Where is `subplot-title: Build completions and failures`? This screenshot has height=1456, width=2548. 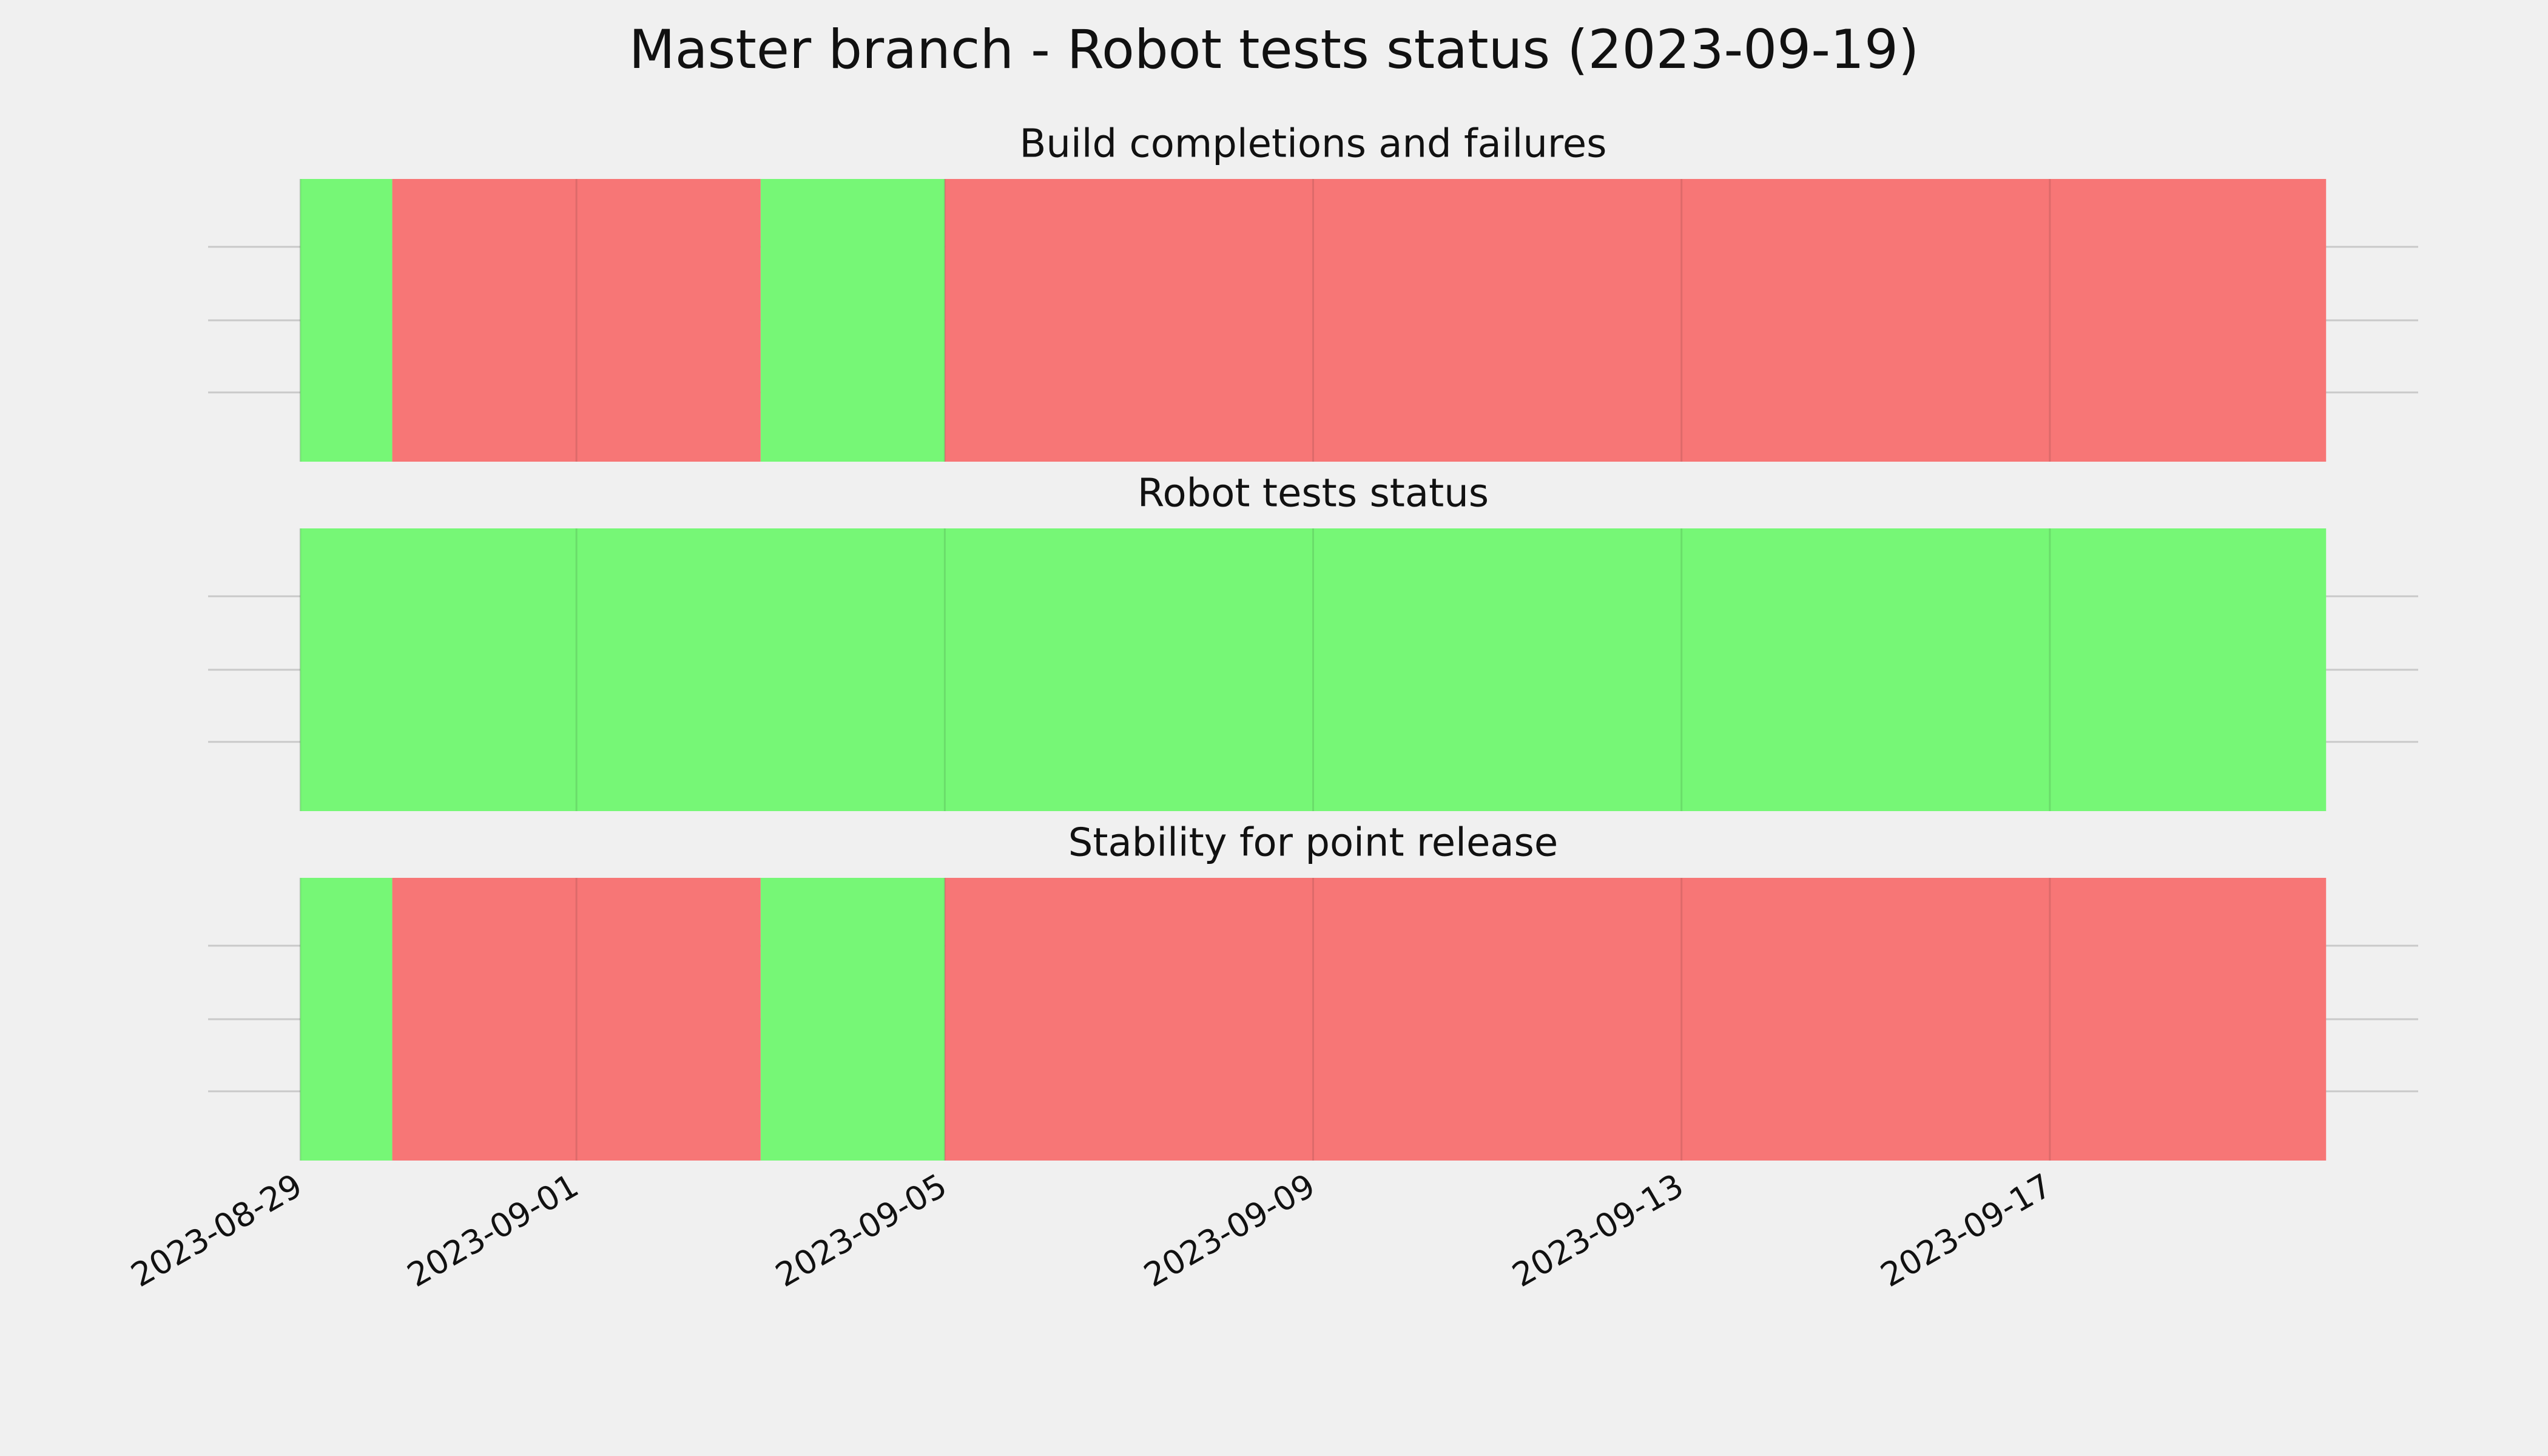 subplot-title: Build completions and failures is located at coordinates (1313, 144).